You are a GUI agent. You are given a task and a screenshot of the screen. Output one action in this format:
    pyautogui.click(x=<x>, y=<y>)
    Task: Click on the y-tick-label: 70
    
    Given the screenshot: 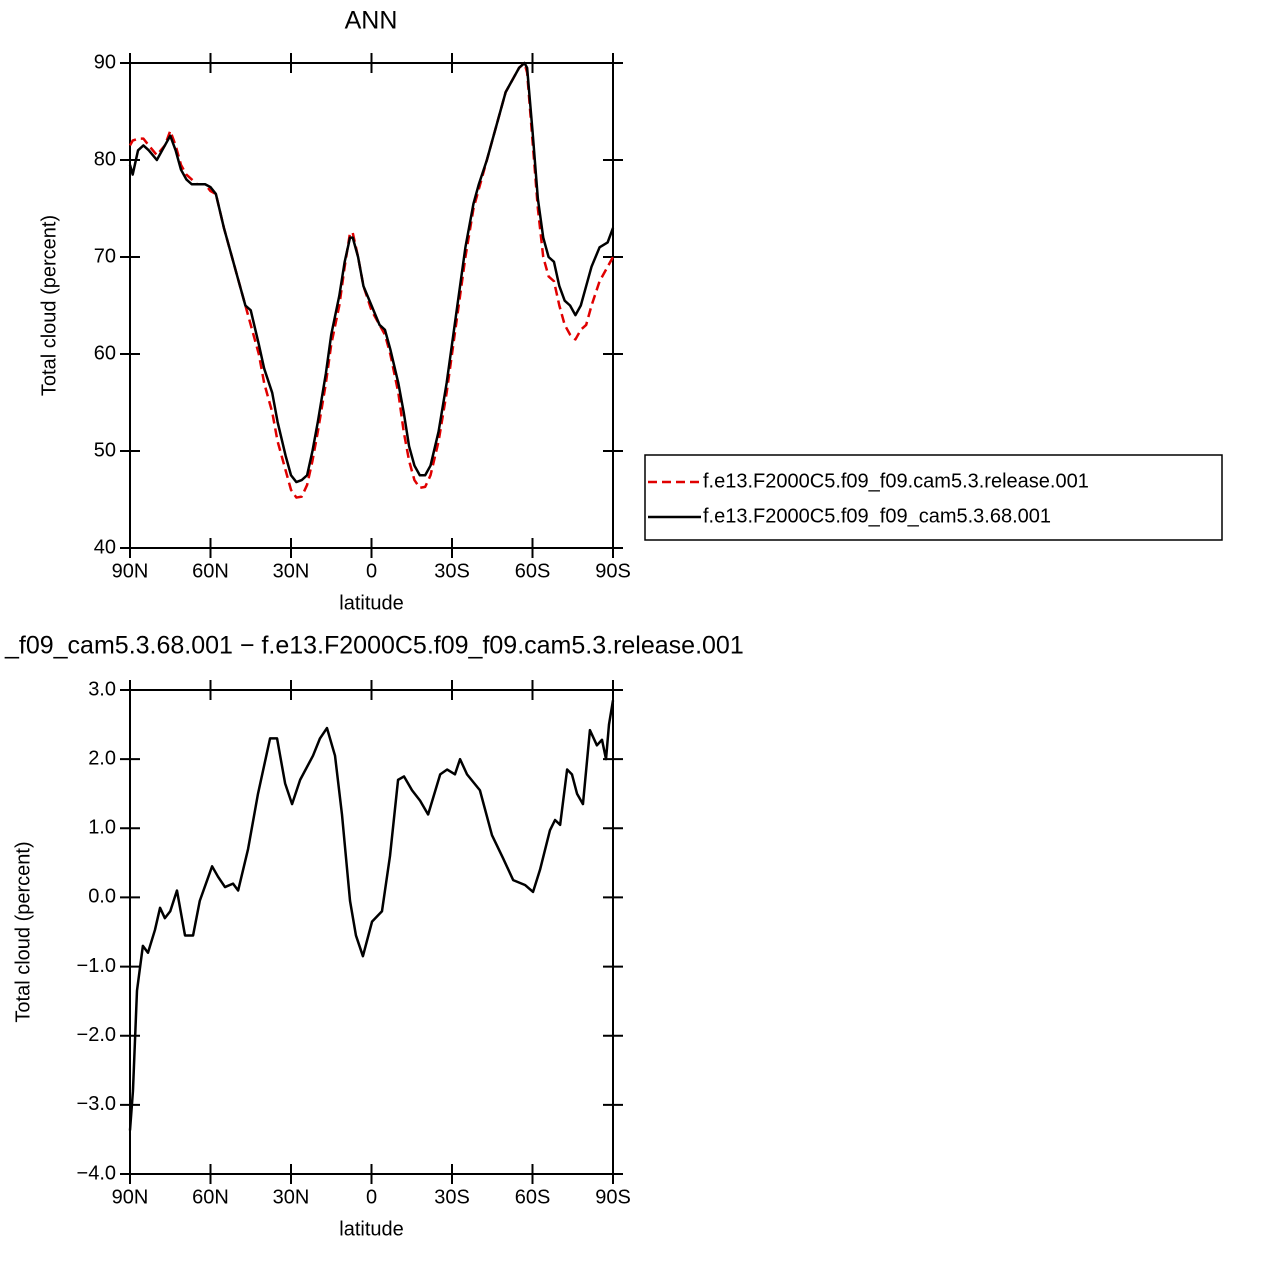 What is the action you would take?
    pyautogui.click(x=105, y=256)
    